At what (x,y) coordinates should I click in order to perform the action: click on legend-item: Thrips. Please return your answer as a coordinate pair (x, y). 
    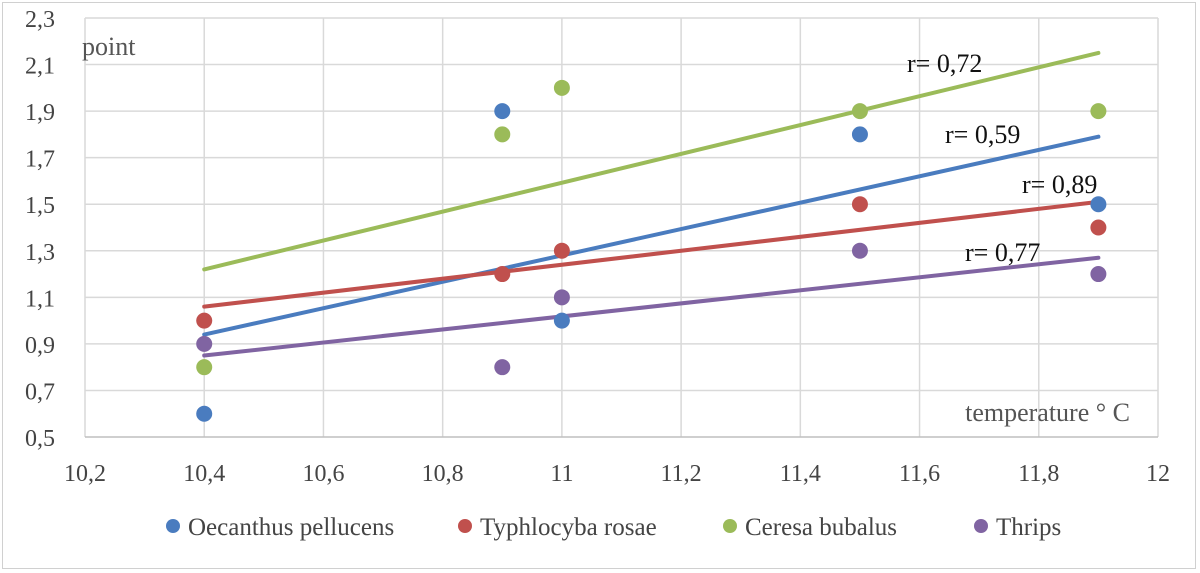
    Looking at the image, I should click on (1017, 527).